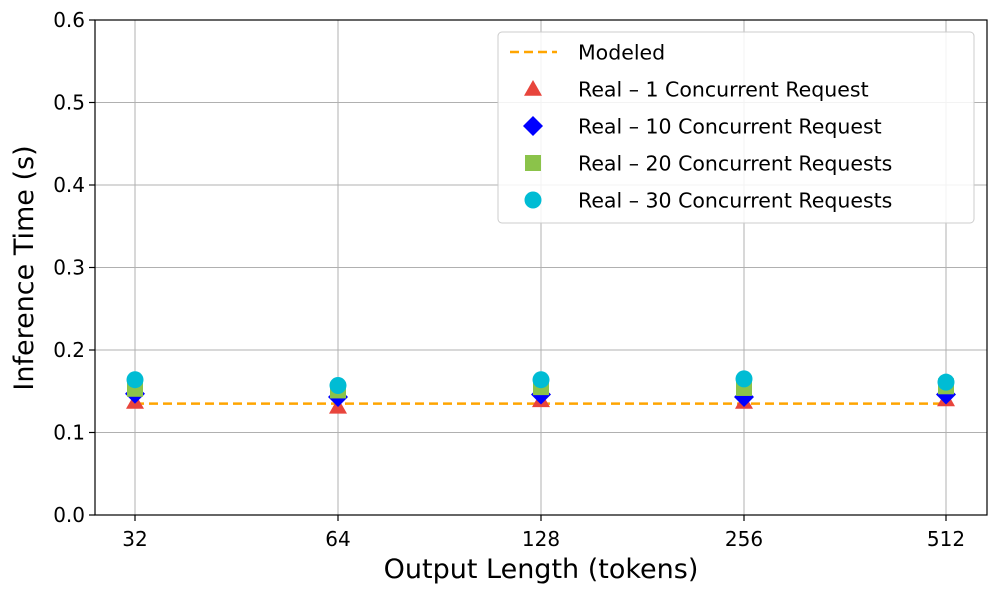 This screenshot has height=595, width=997. I want to click on legend-label: Real – 1 Concurrent Request, so click(723, 90).